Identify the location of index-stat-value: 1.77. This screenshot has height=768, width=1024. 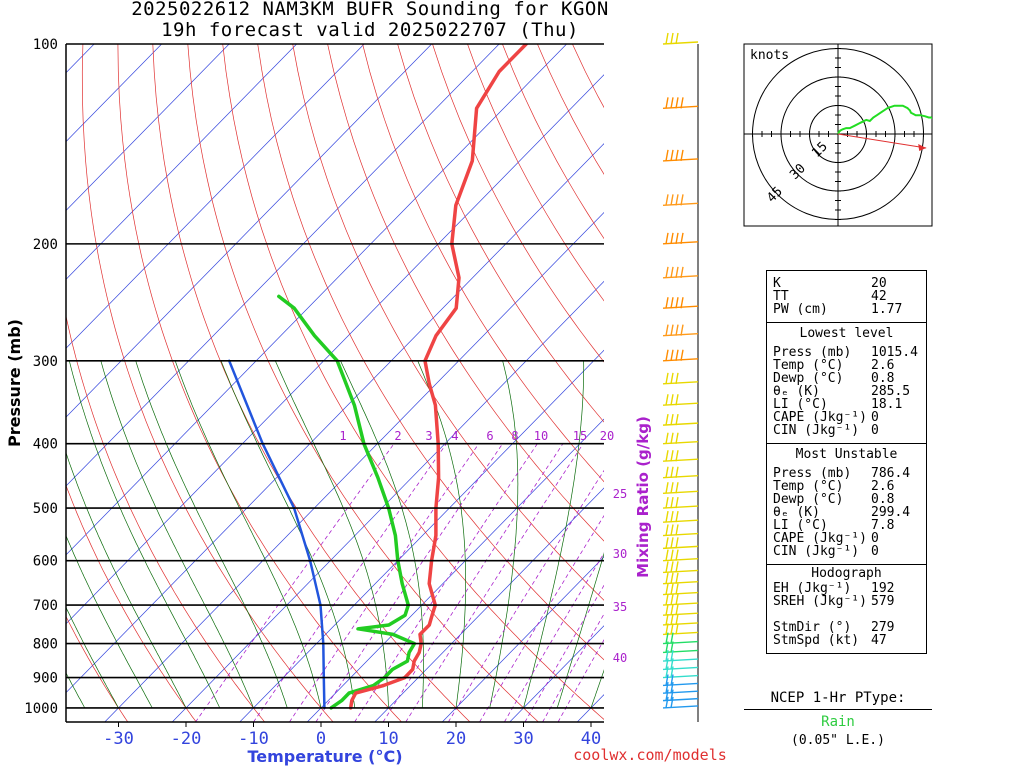
(887, 309).